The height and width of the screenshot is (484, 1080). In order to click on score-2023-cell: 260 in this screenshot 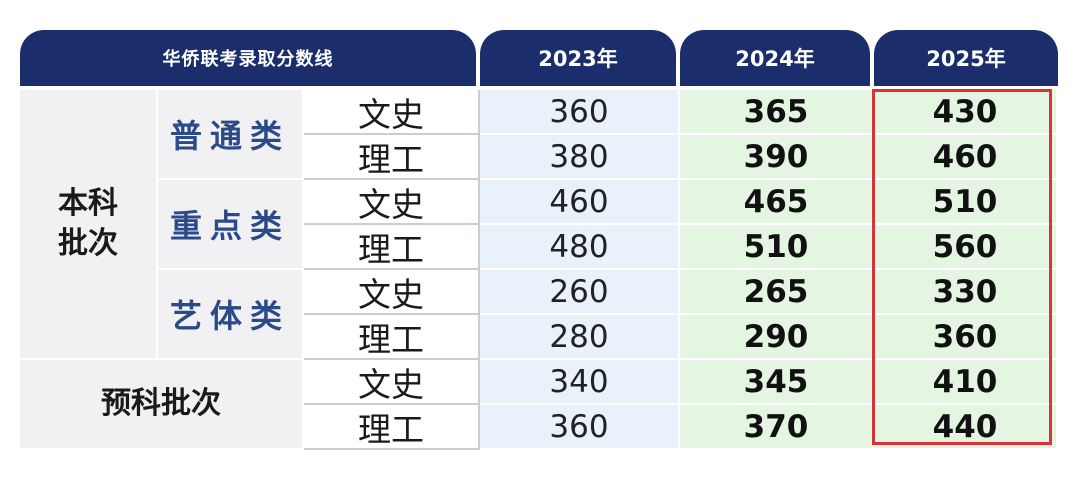, I will do `click(580, 292)`.